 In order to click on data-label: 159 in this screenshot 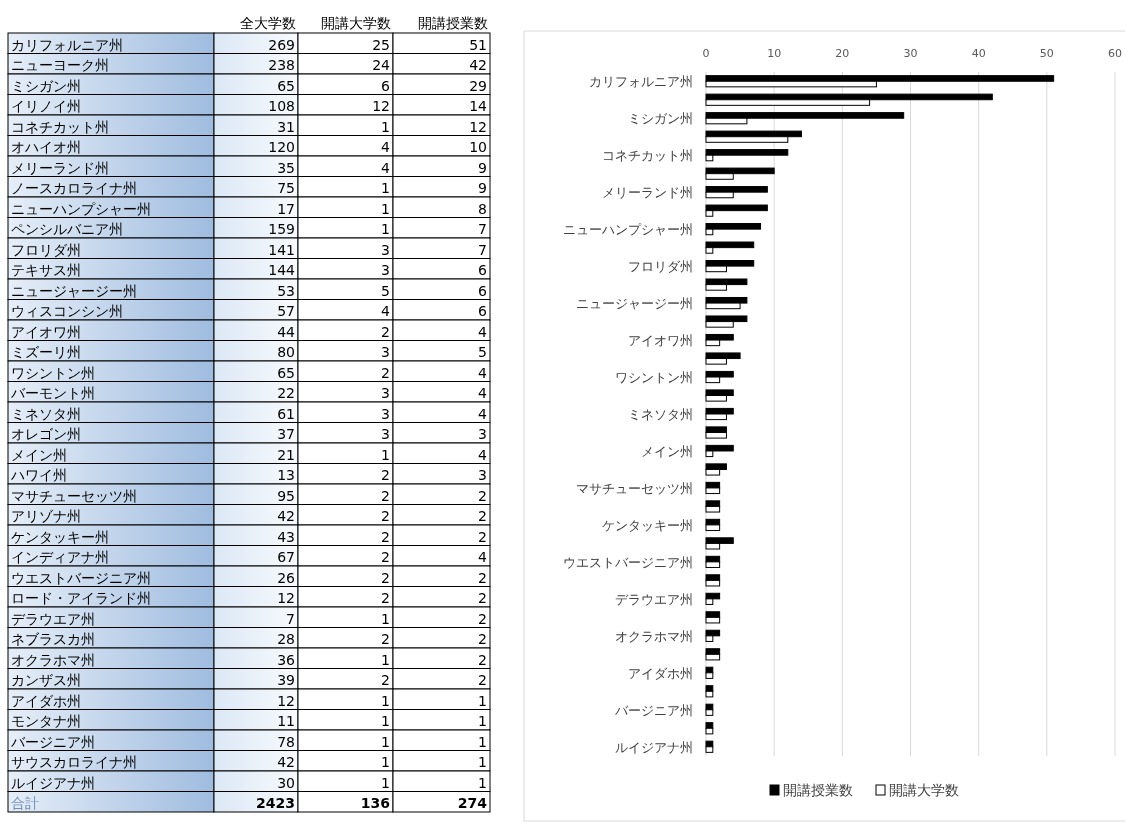, I will do `click(281, 229)`.